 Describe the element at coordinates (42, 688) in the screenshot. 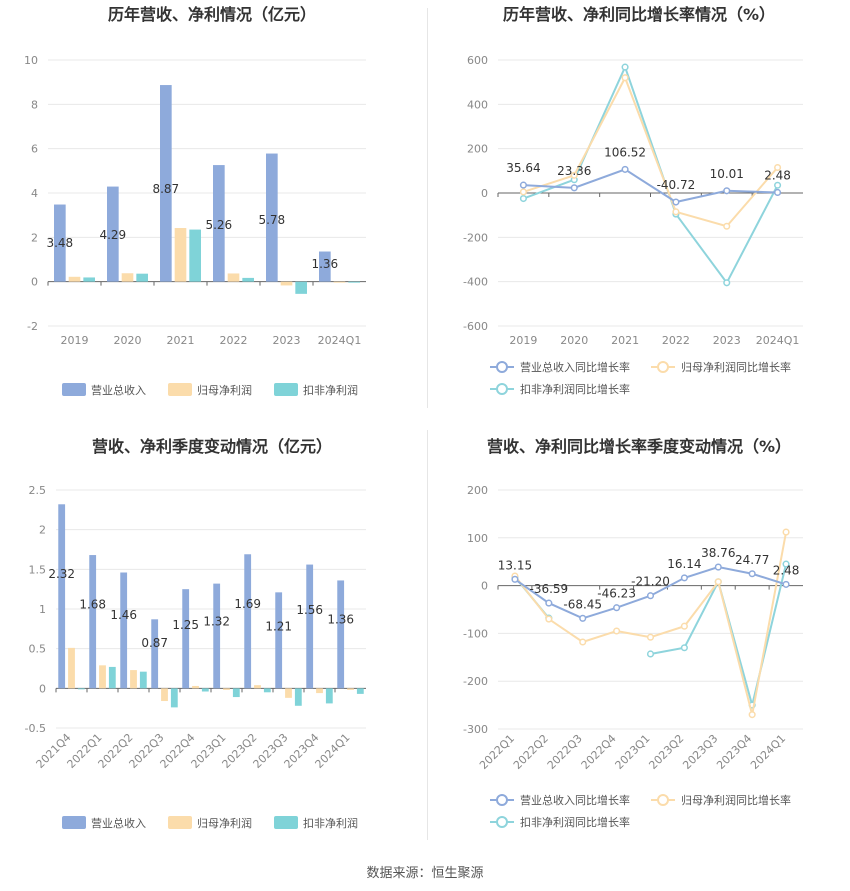

I see `y-tick-label: 0` at that location.